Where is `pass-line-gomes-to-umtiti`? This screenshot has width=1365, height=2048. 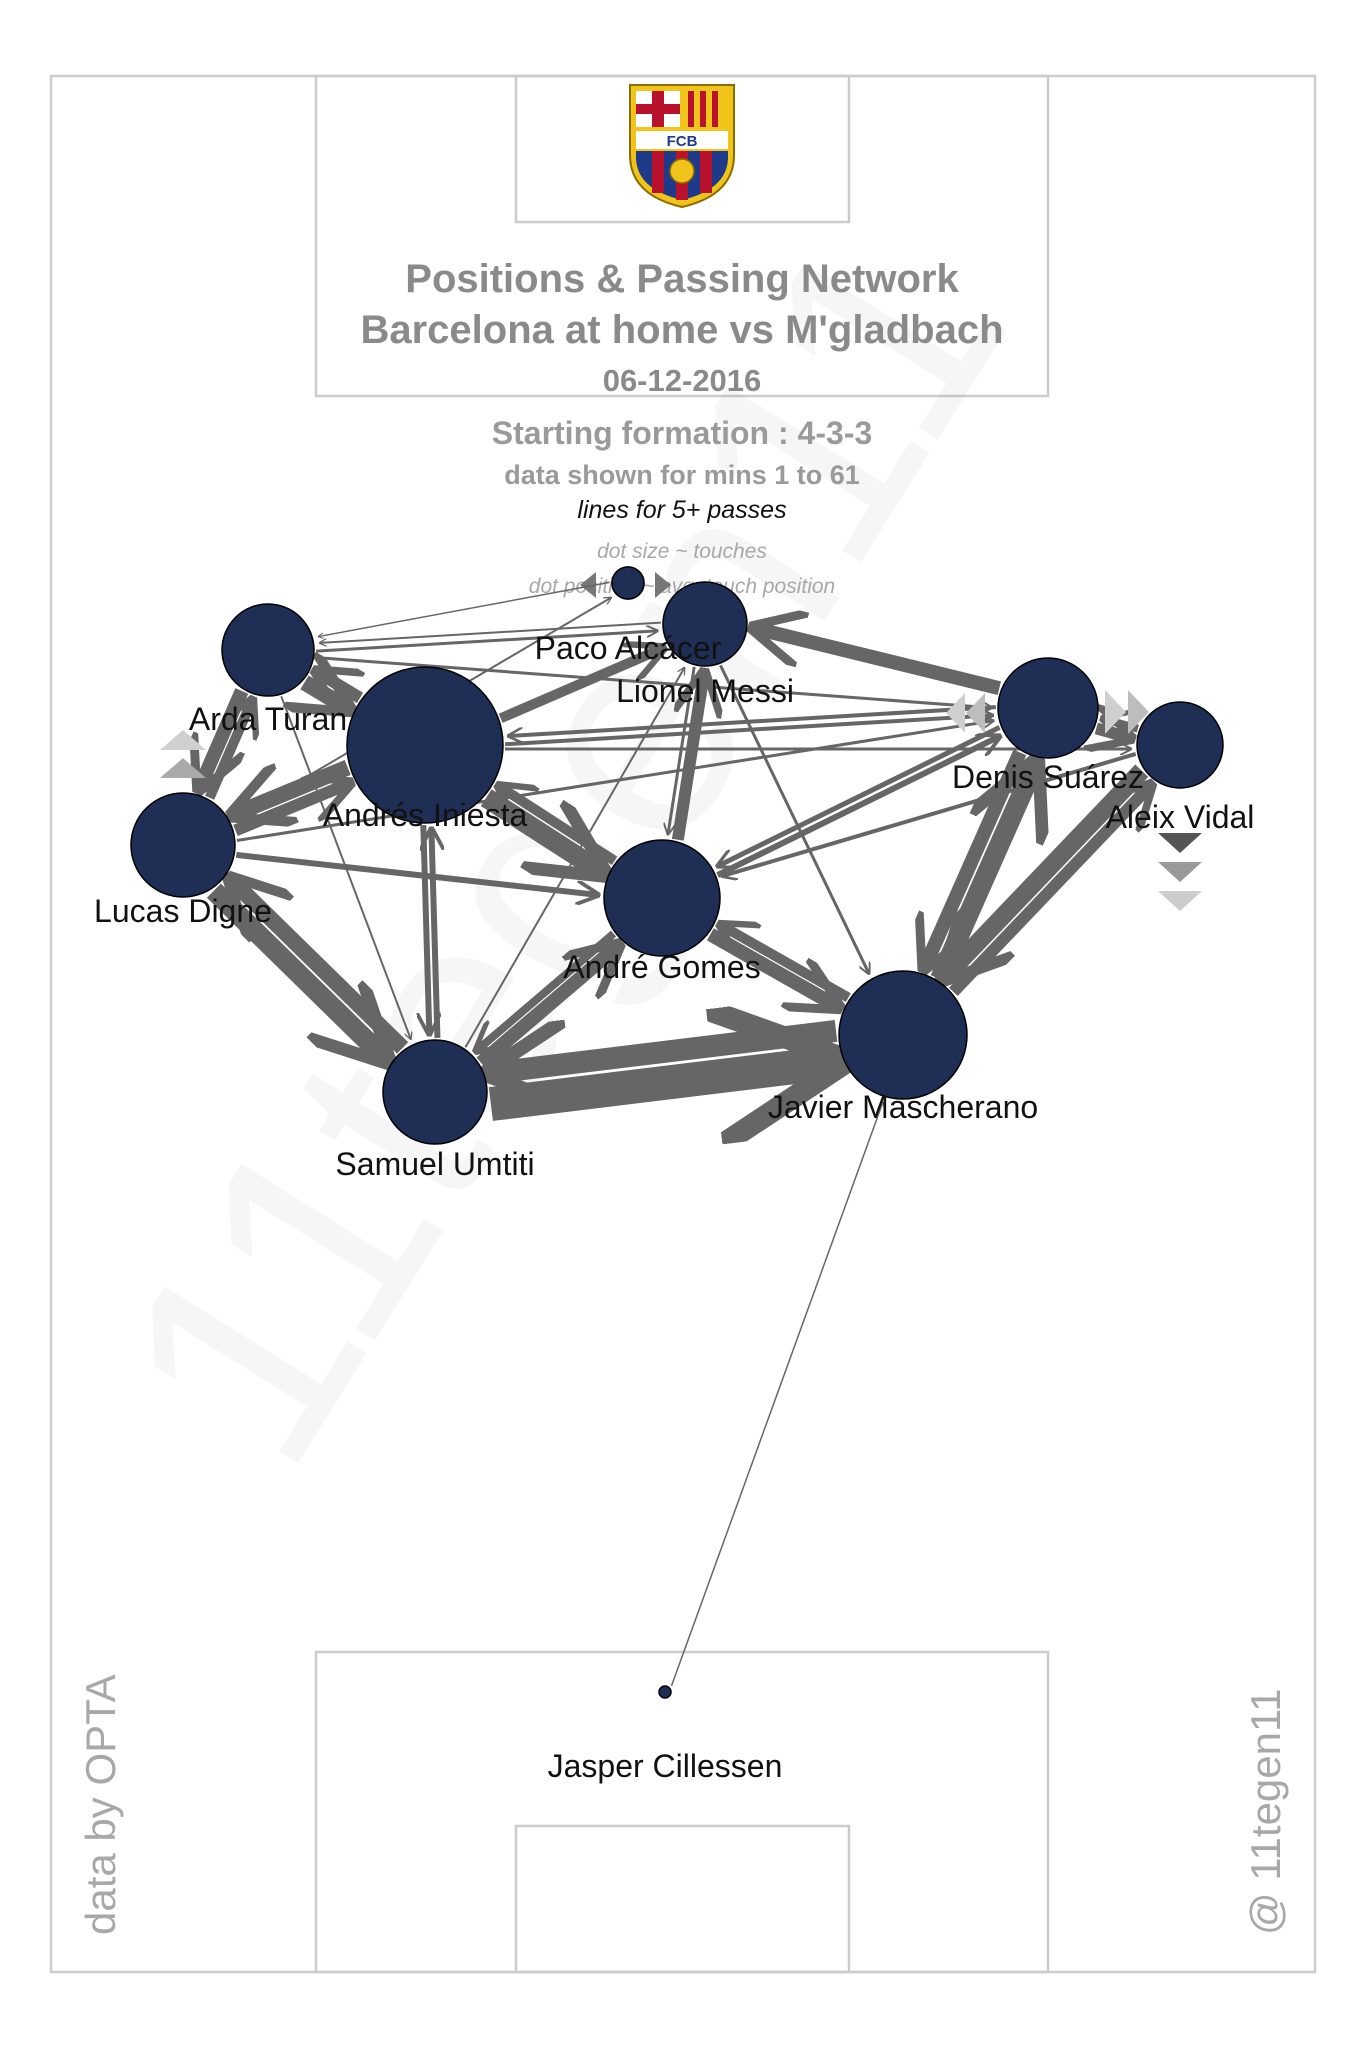 pass-line-gomes-to-umtiti is located at coordinates (546, 990).